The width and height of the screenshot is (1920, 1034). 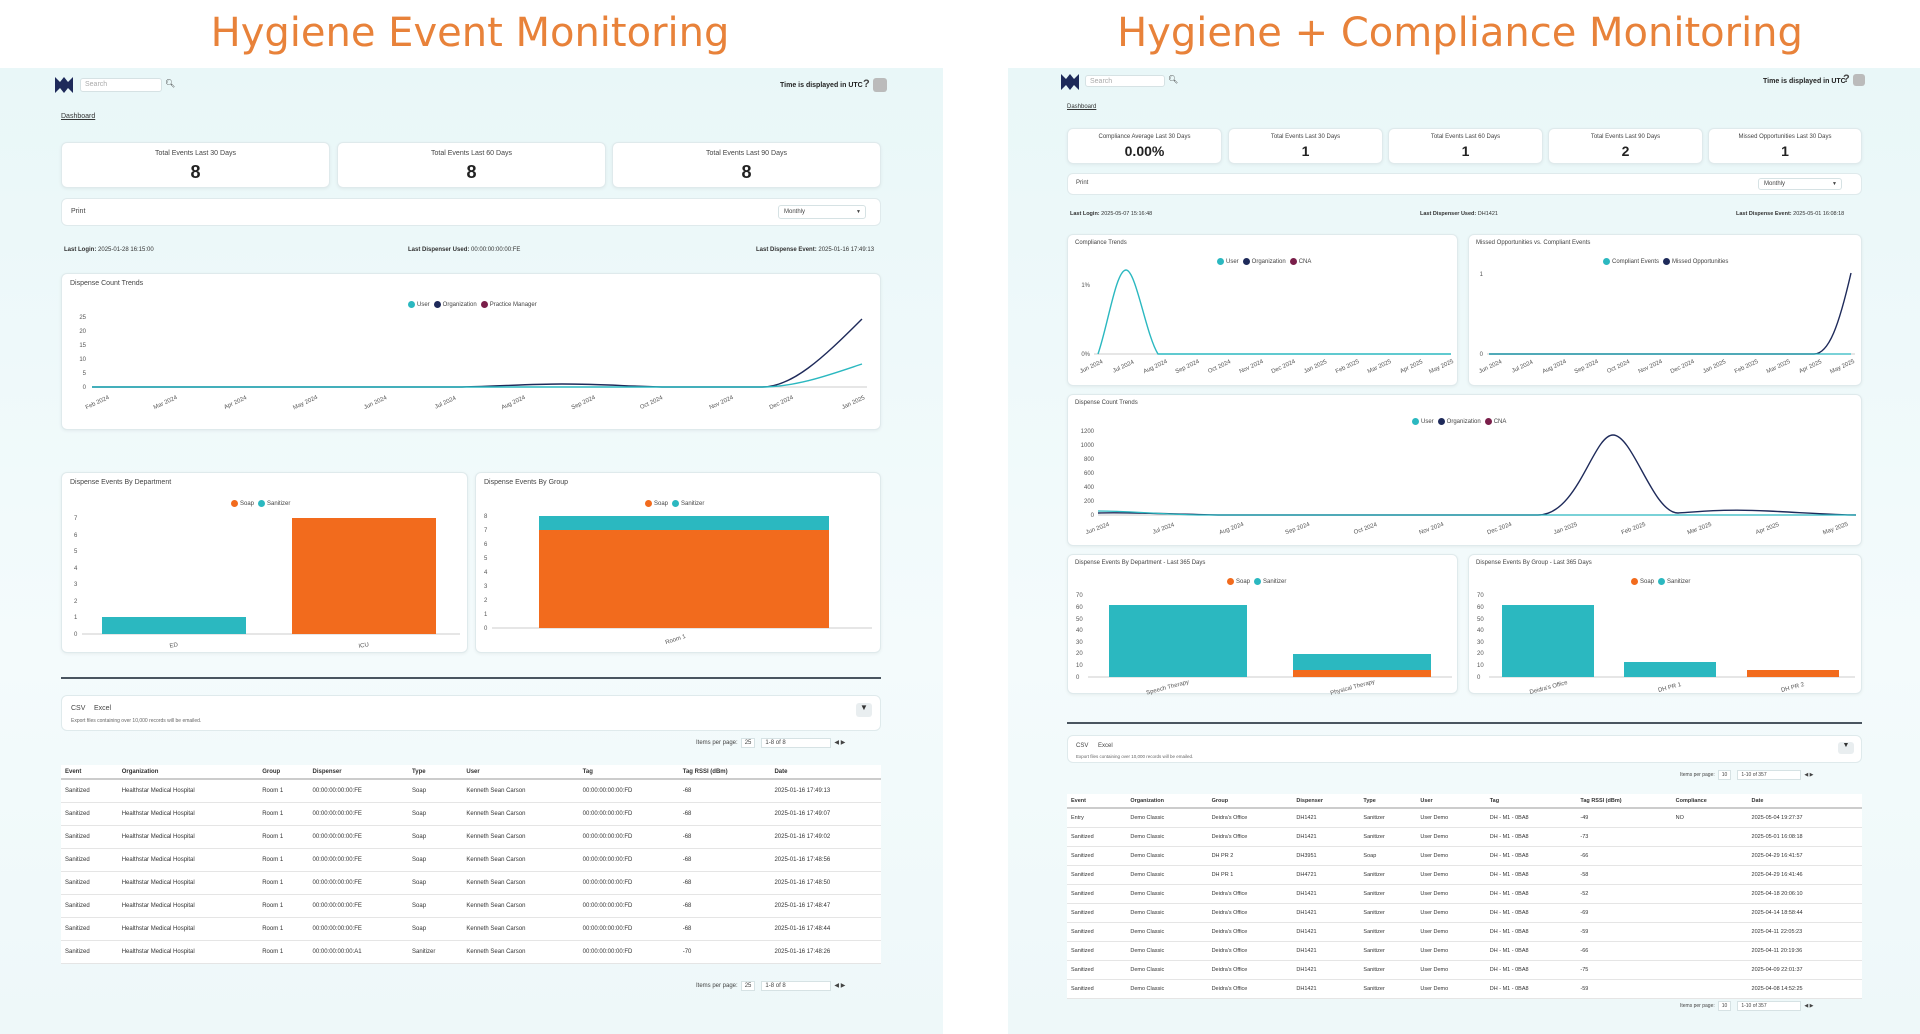 What do you see at coordinates (82, 346) in the screenshot?
I see `y-tick-label: 15` at bounding box center [82, 346].